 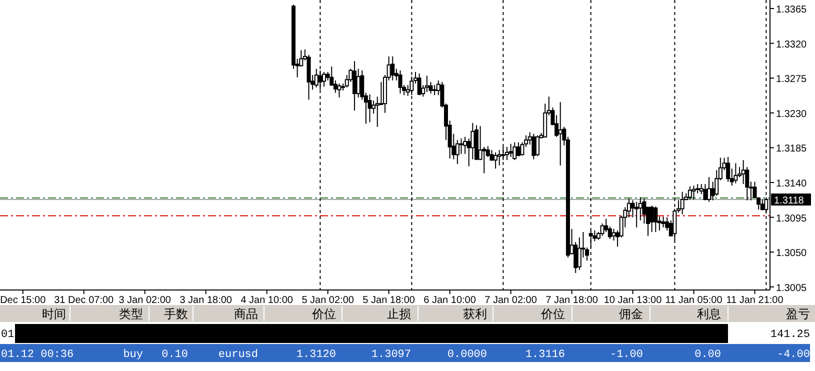 What do you see at coordinates (792, 184) in the screenshot?
I see `y-tick-label: 1.3140` at bounding box center [792, 184].